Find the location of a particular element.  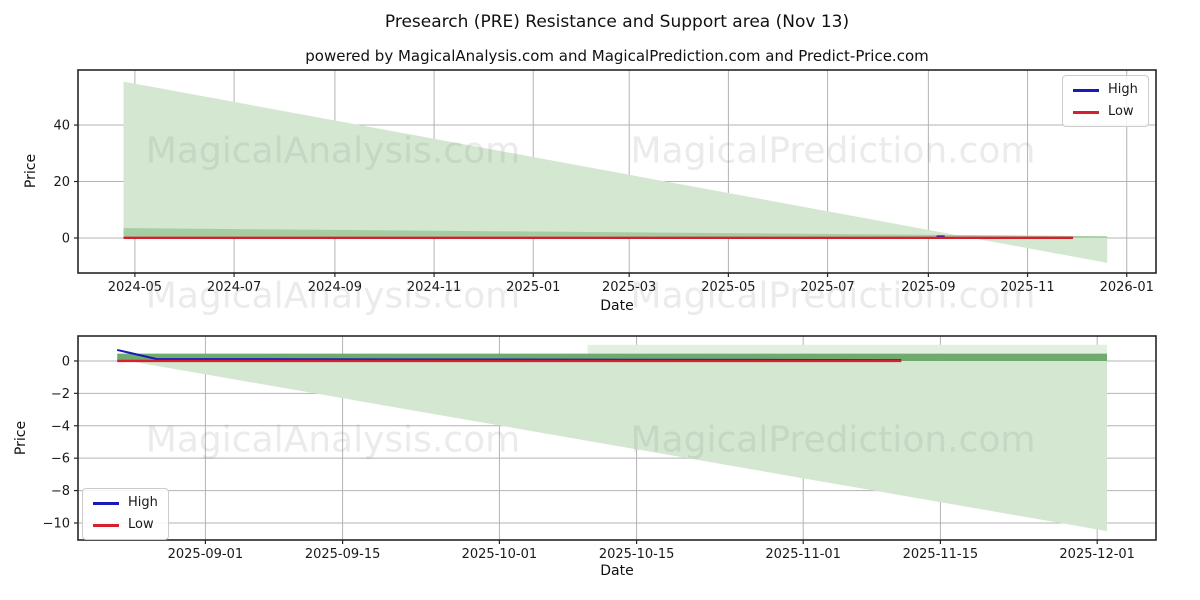

x-tick-label: 2025-09-01 is located at coordinates (206, 554).